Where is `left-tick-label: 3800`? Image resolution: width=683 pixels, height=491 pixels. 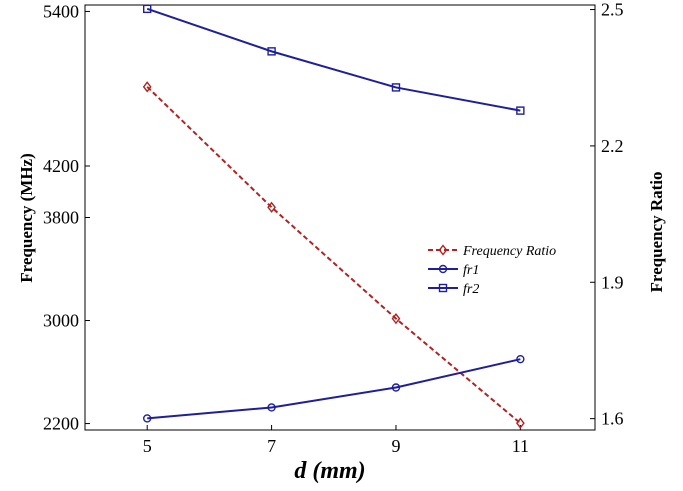
left-tick-label: 3800 is located at coordinates (61, 218).